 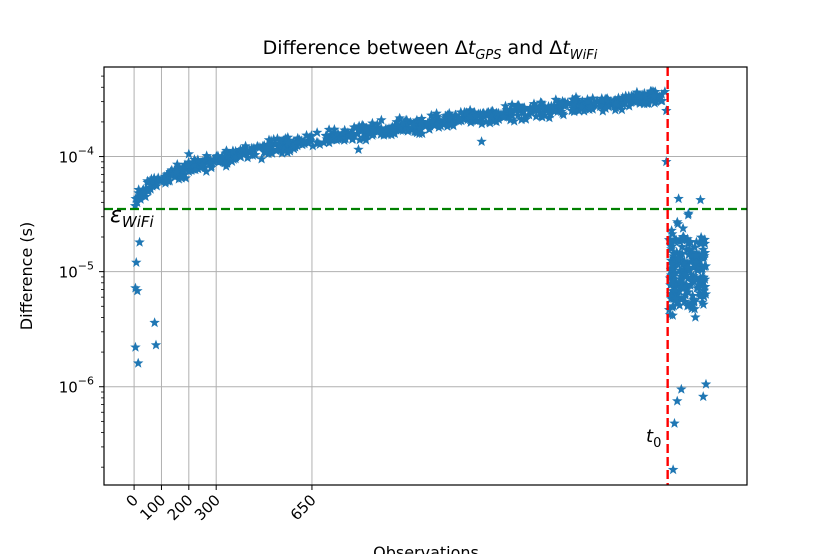 I want to click on x-tick-label: 200, so click(x=180, y=507).